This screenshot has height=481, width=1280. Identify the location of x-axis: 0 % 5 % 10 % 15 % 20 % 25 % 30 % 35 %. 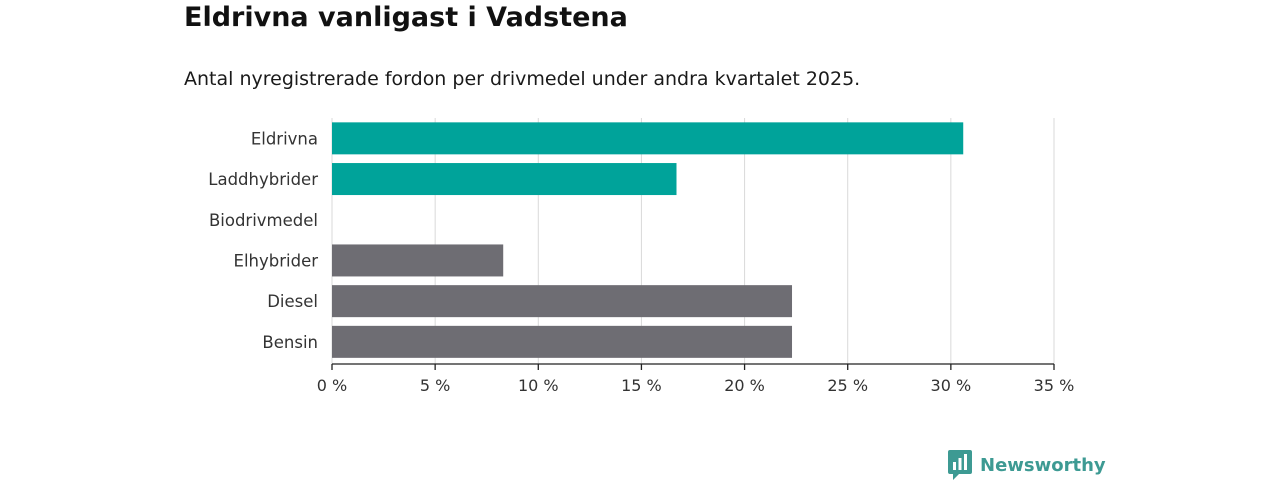
(696, 379).